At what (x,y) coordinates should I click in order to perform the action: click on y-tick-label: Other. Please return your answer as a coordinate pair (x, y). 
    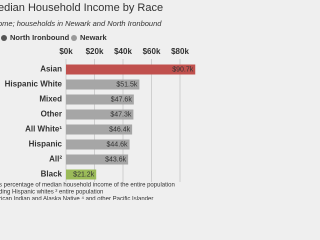
    Looking at the image, I should click on (51, 114).